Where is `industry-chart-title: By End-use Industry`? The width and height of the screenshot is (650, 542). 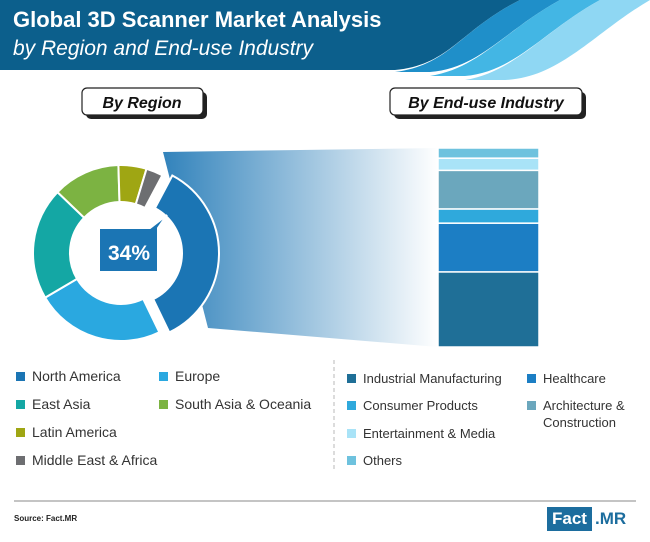
industry-chart-title: By End-use Industry is located at coordinates (486, 103).